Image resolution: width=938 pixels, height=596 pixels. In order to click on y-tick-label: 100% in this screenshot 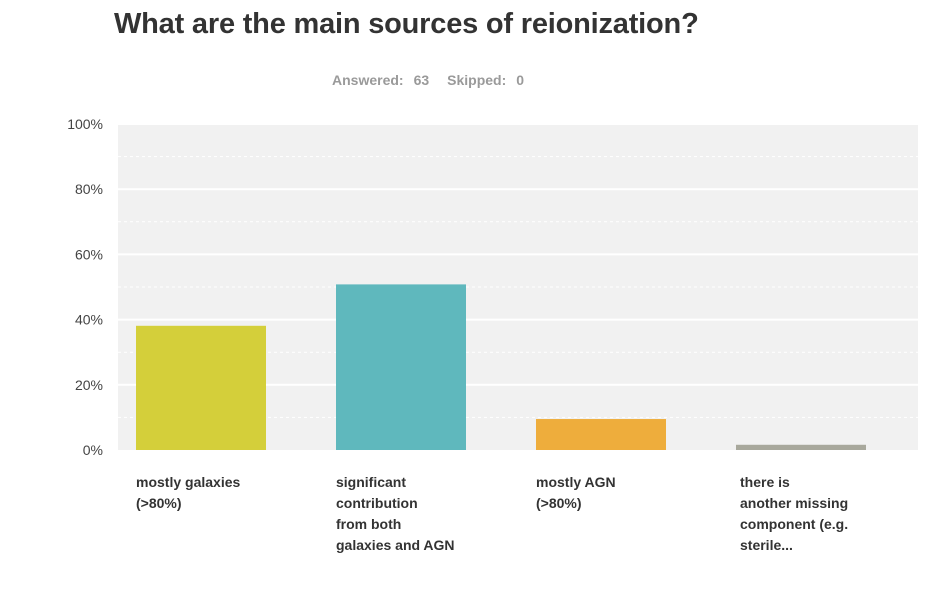, I will do `click(85, 124)`.